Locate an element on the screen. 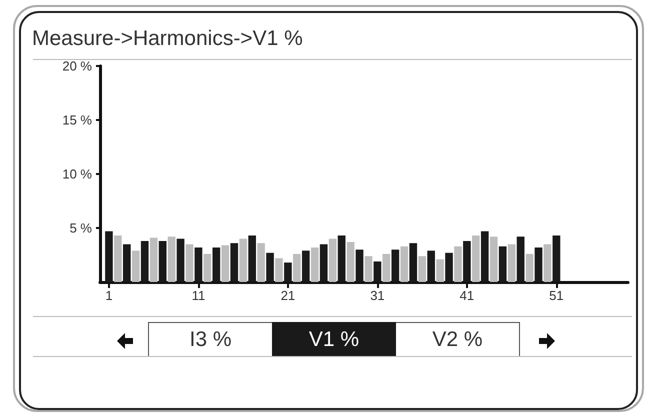 This screenshot has height=414, width=651. y-tick-label: 5 % is located at coordinates (81, 228).